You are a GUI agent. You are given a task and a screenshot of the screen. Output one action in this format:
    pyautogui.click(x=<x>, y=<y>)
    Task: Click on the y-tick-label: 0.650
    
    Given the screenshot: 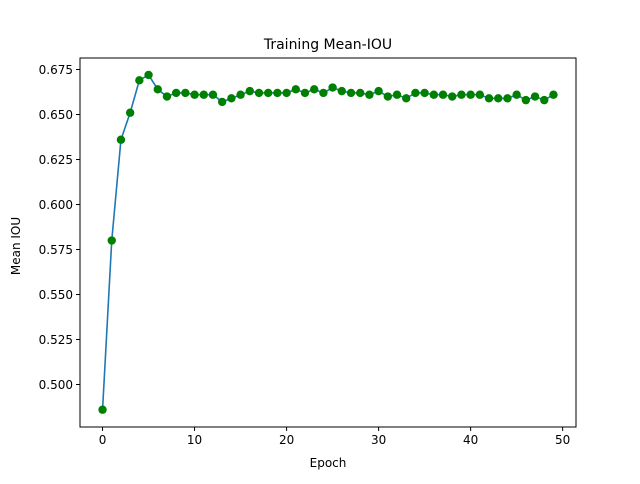 What is the action you would take?
    pyautogui.click(x=56, y=115)
    